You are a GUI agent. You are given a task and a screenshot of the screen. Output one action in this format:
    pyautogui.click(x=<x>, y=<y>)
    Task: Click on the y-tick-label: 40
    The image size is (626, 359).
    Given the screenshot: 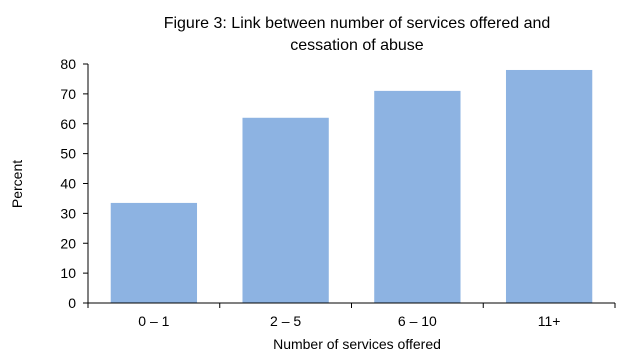 What is the action you would take?
    pyautogui.click(x=68, y=184)
    